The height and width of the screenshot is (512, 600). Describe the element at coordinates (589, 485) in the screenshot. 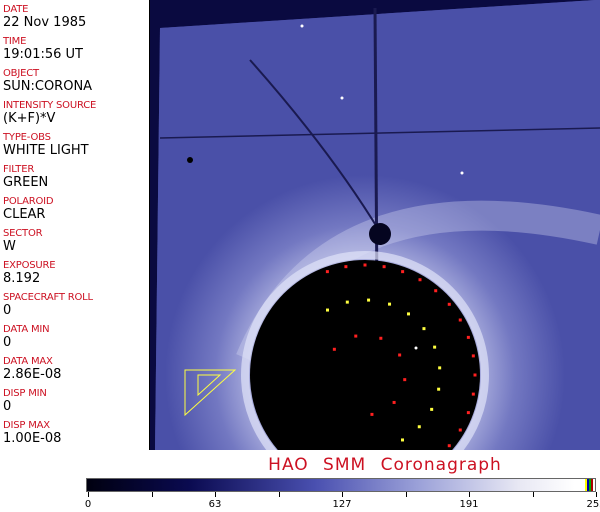

I see `colorbar-markers` at that location.